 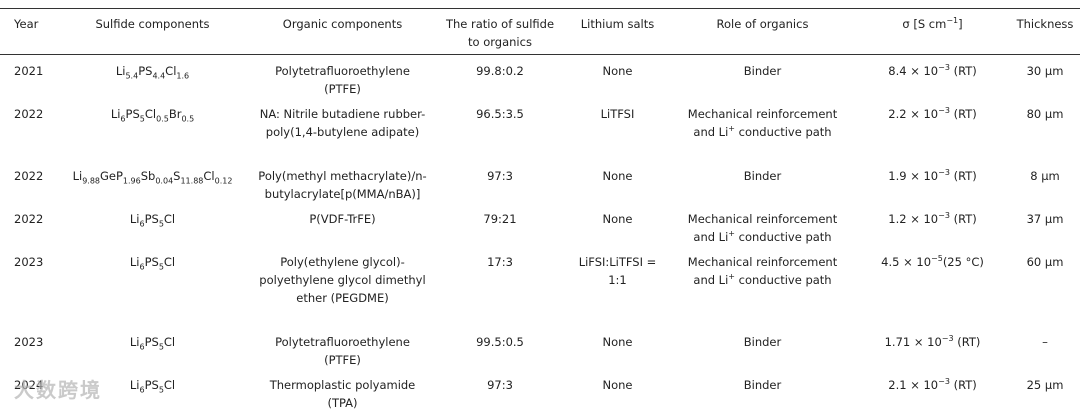 What do you see at coordinates (177, 176) in the screenshot?
I see `text-segment: S` at bounding box center [177, 176].